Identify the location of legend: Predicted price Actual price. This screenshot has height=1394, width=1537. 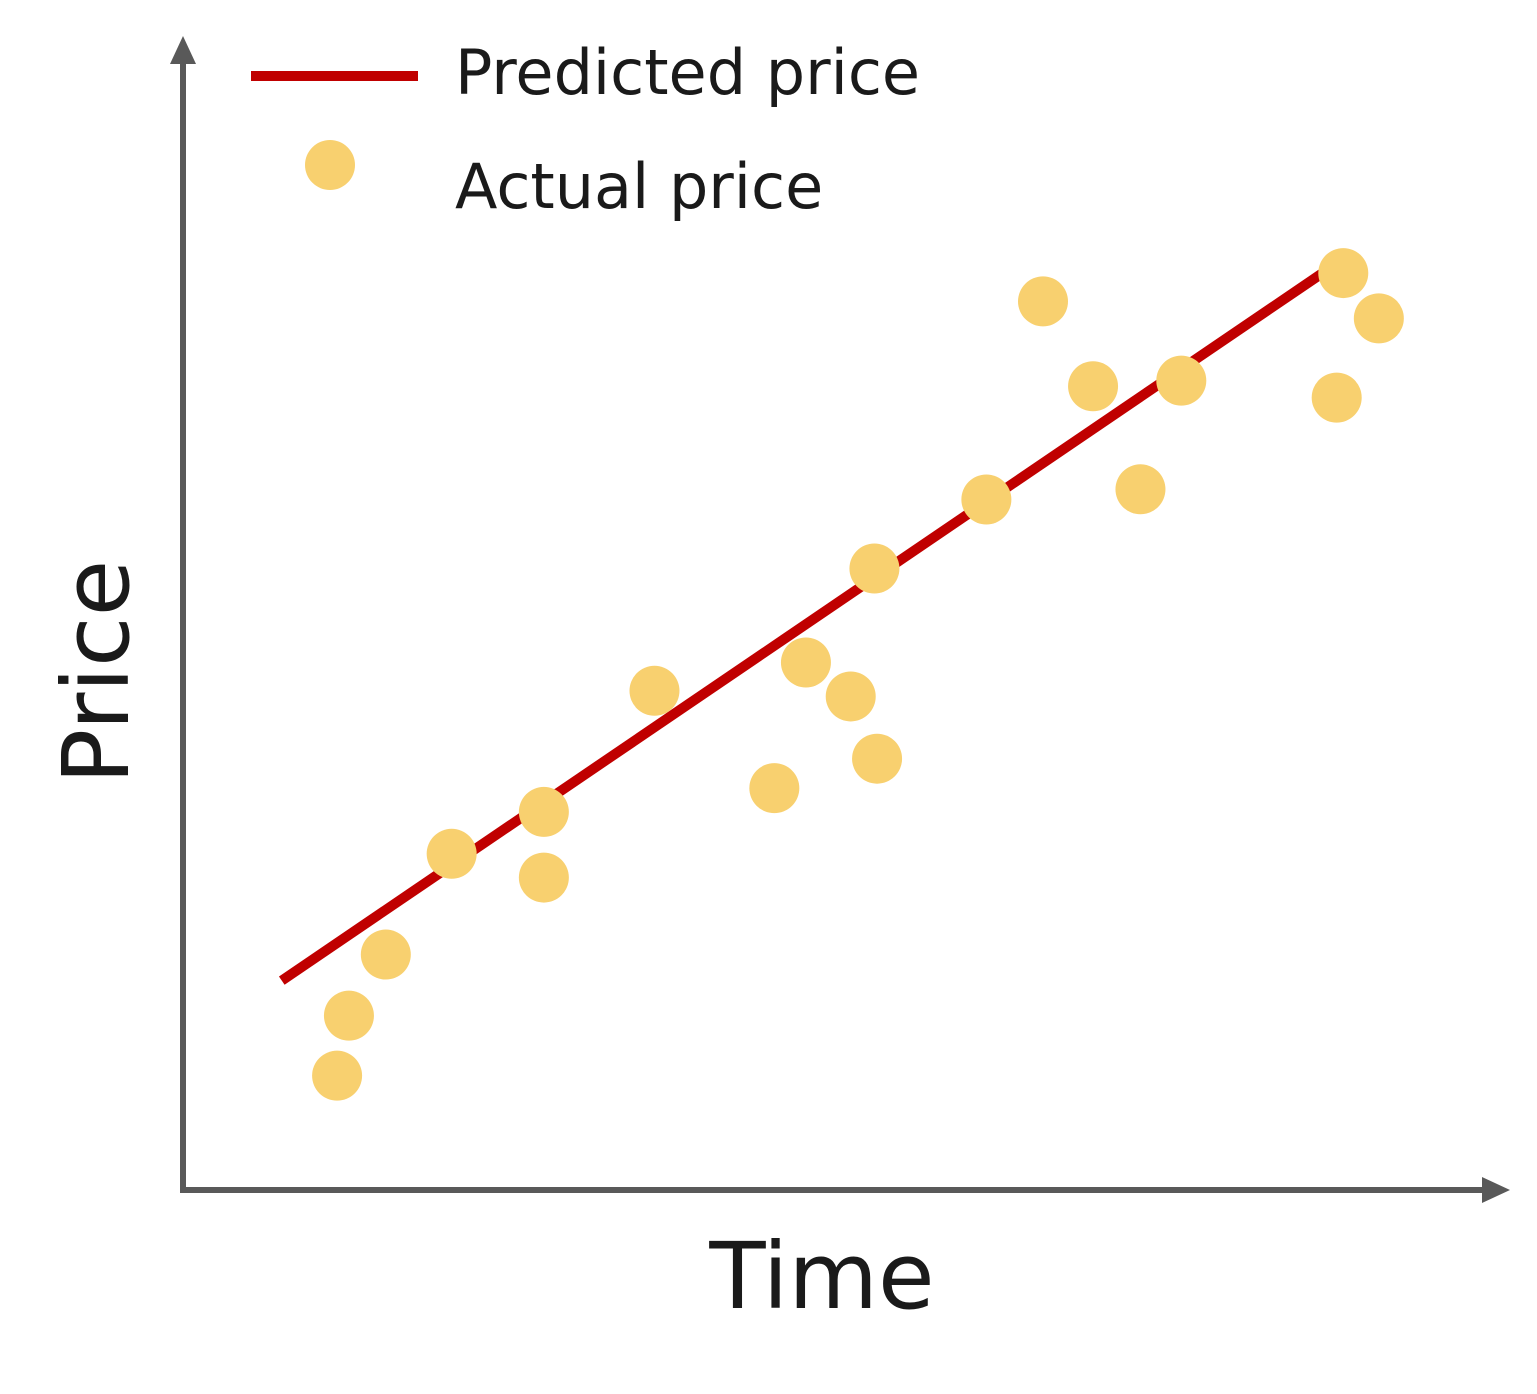
(585, 129).